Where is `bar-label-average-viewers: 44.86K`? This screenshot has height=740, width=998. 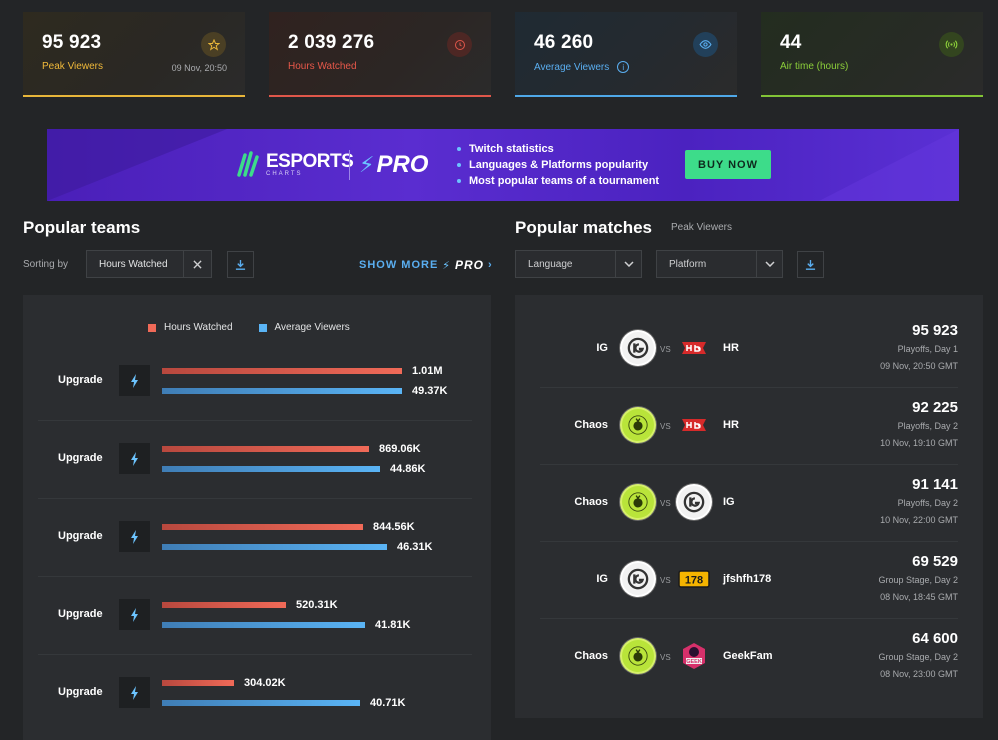
bar-label-average-viewers: 44.86K is located at coordinates (408, 469).